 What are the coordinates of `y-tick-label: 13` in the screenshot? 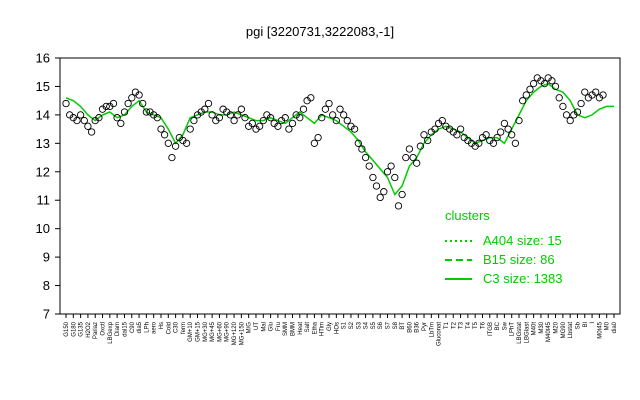 It's located at (43, 143).